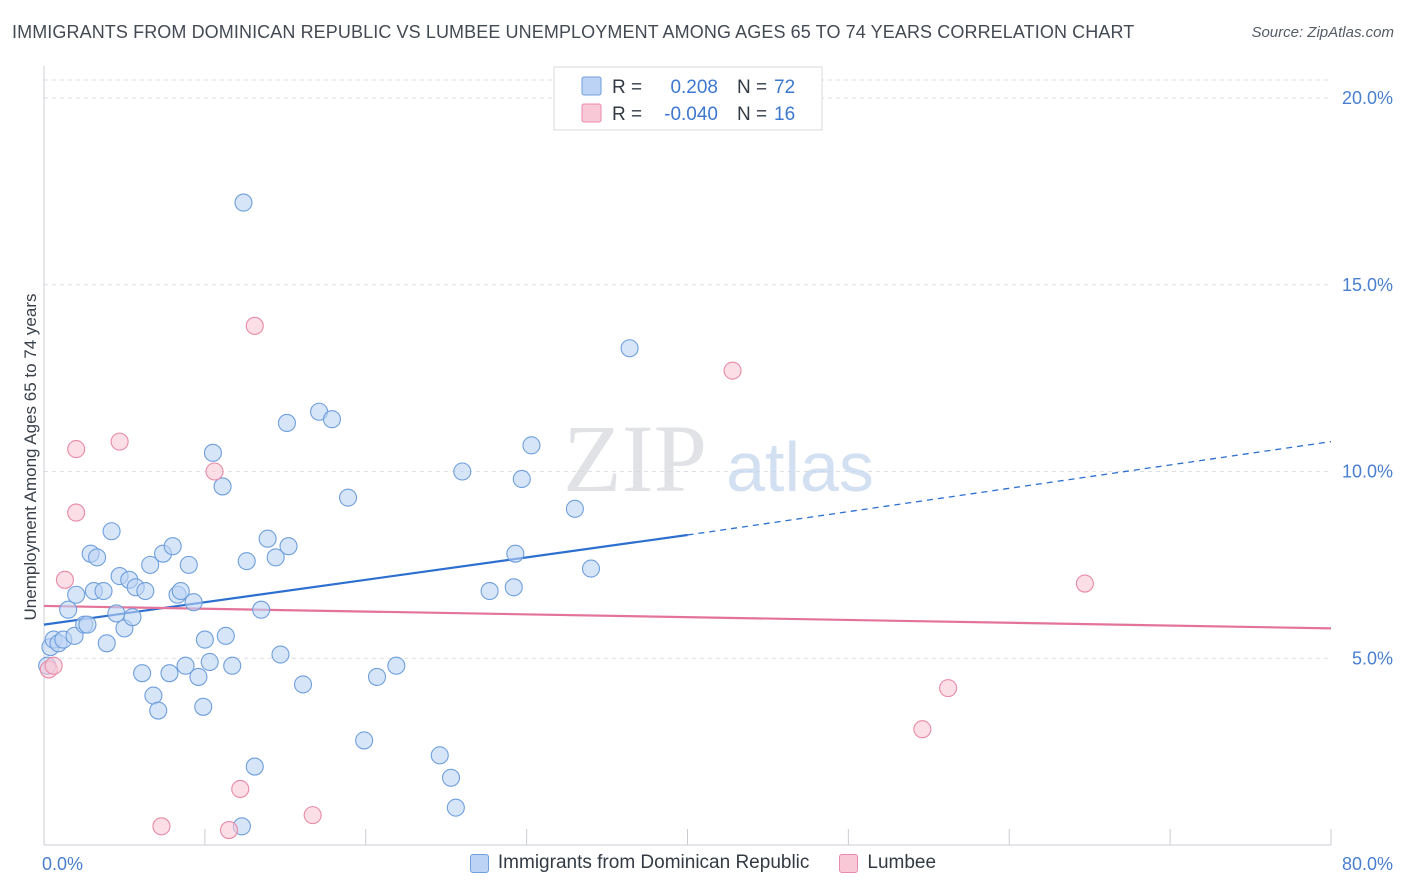  I want to click on stats-r-label-1: R =, so click(627, 87).